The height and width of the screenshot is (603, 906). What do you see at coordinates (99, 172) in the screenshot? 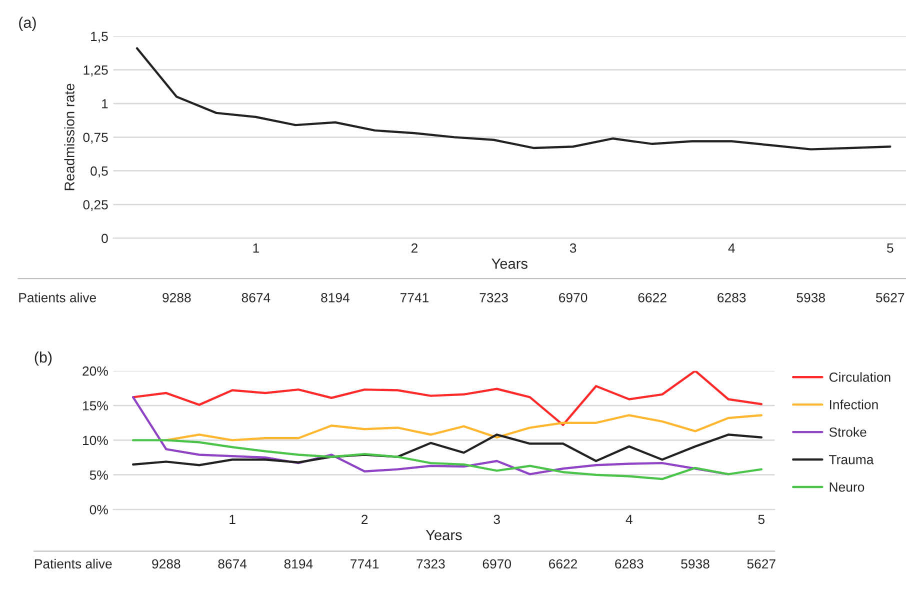
I see `y-tick-label: 0,5` at bounding box center [99, 172].